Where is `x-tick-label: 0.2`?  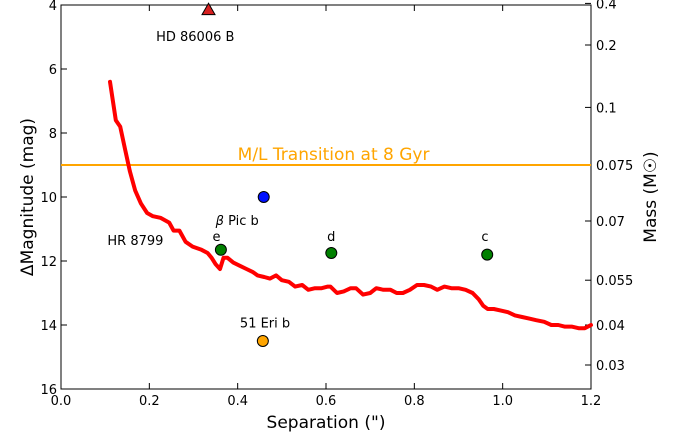 x-tick-label: 0.2 is located at coordinates (149, 401).